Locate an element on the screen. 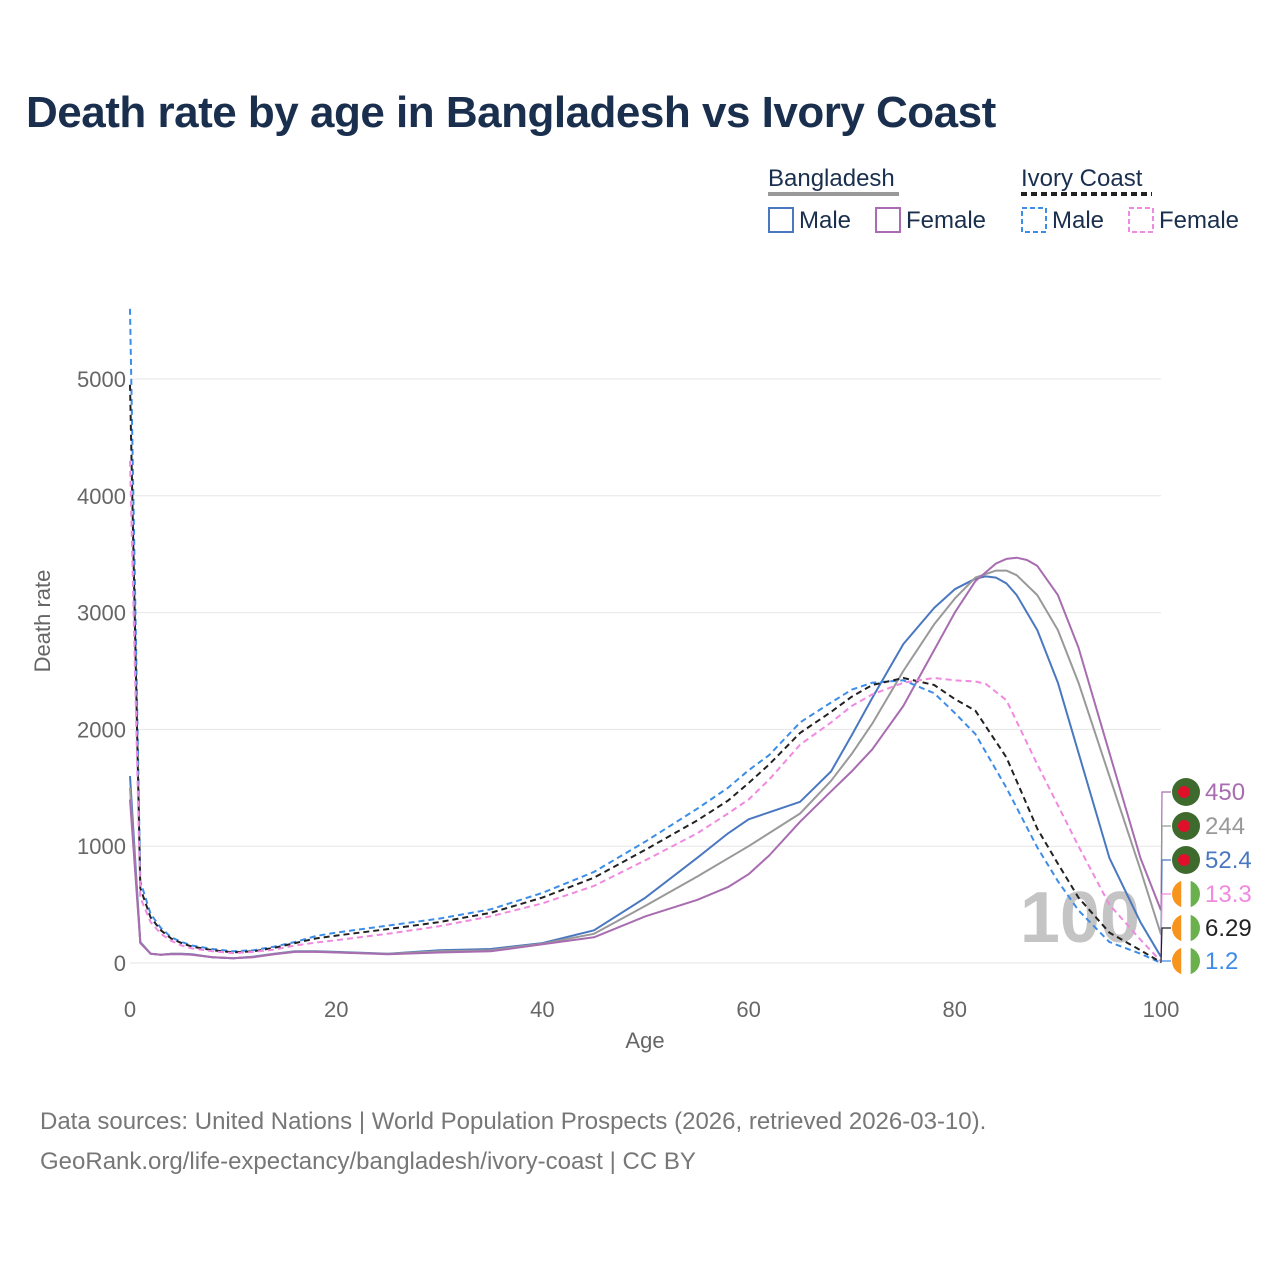  y-tick-label: 5000 is located at coordinates (101, 379).